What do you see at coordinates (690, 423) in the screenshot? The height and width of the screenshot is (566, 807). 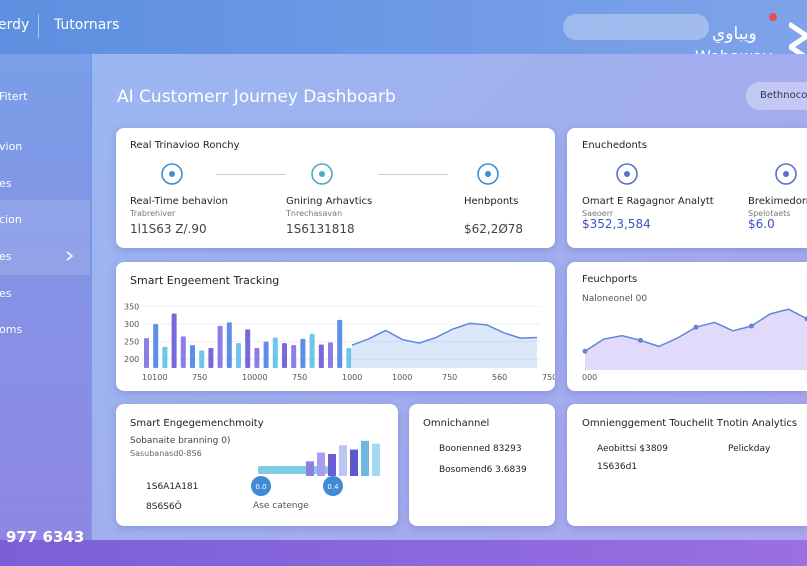 I see `card-title: Omnienggement Touchelit Tnotin Analytics` at bounding box center [690, 423].